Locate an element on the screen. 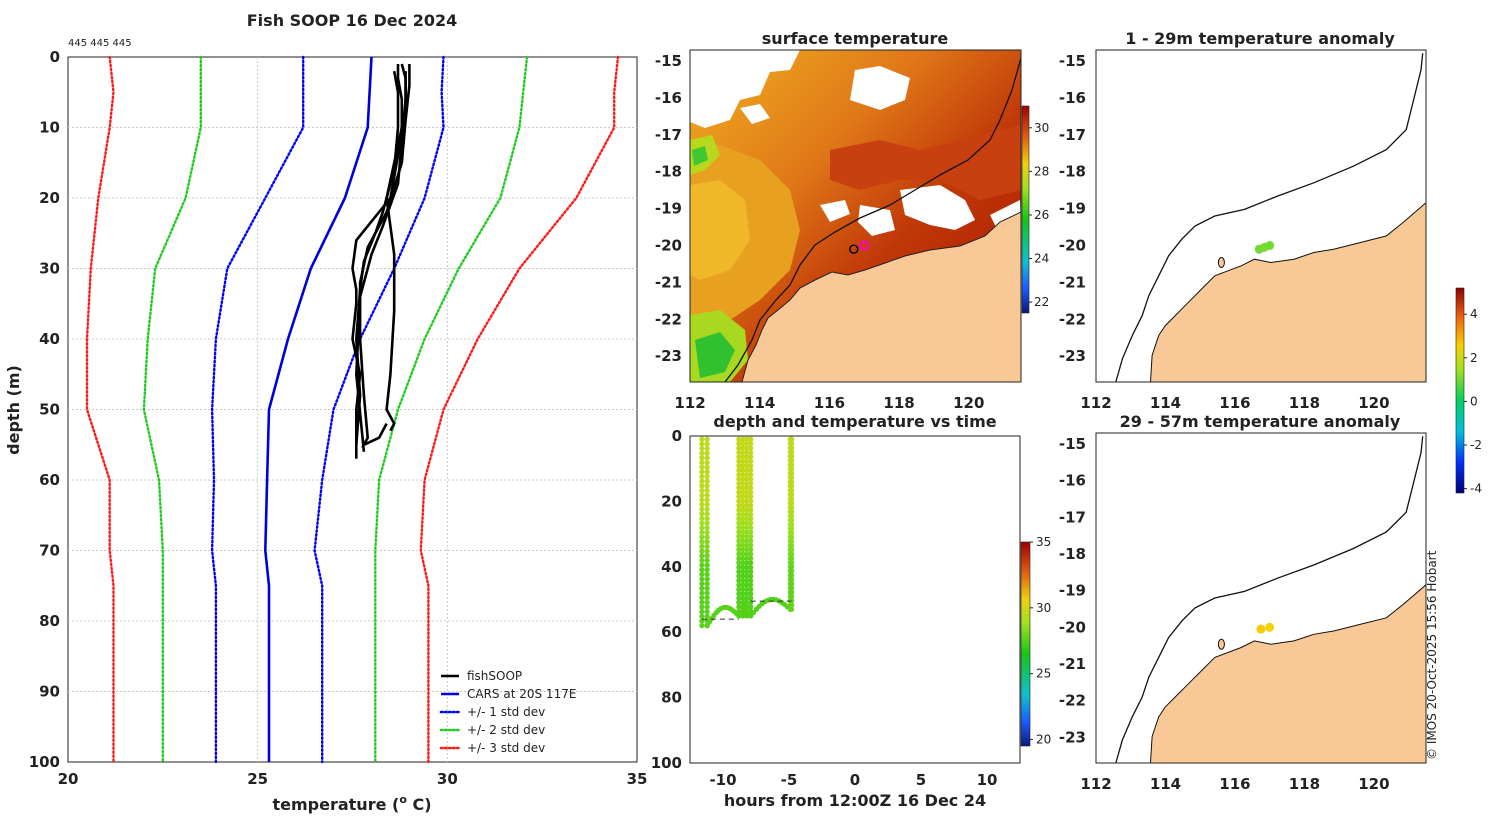 This screenshot has width=1500, height=820. dt-xtick: 0 is located at coordinates (855, 780).